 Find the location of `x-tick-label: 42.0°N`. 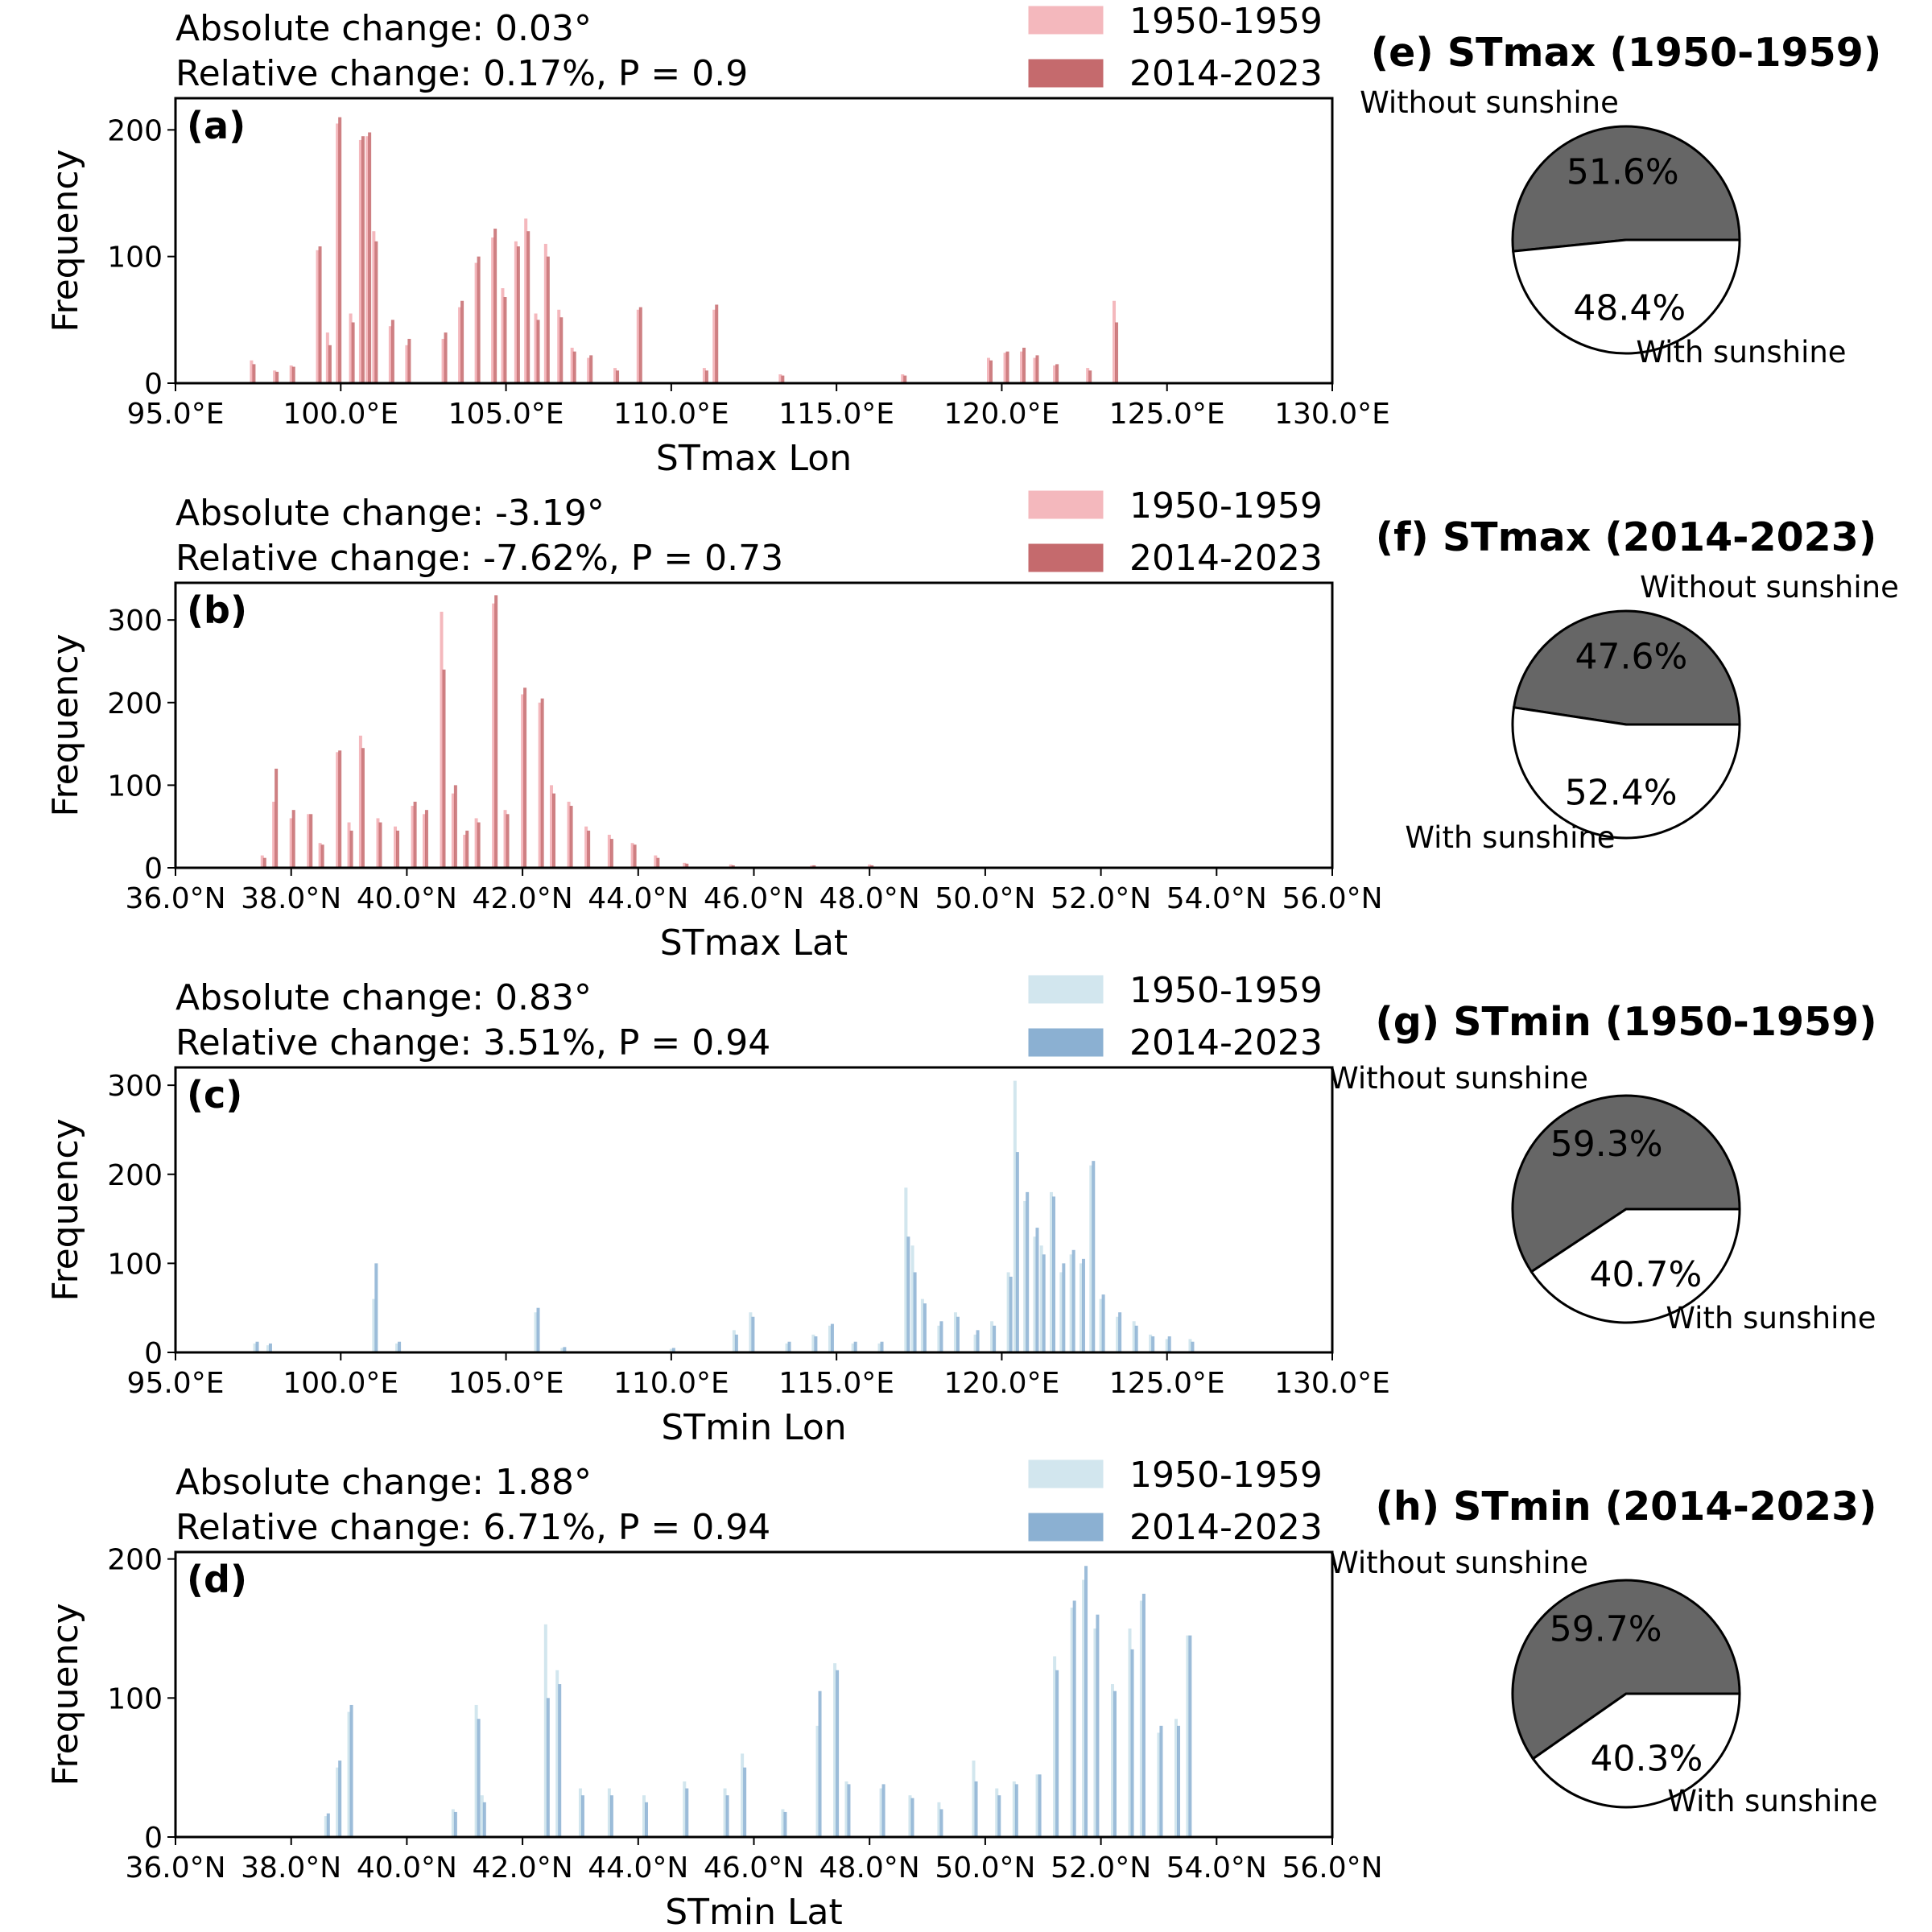

x-tick-label: 42.0°N is located at coordinates (523, 1868).